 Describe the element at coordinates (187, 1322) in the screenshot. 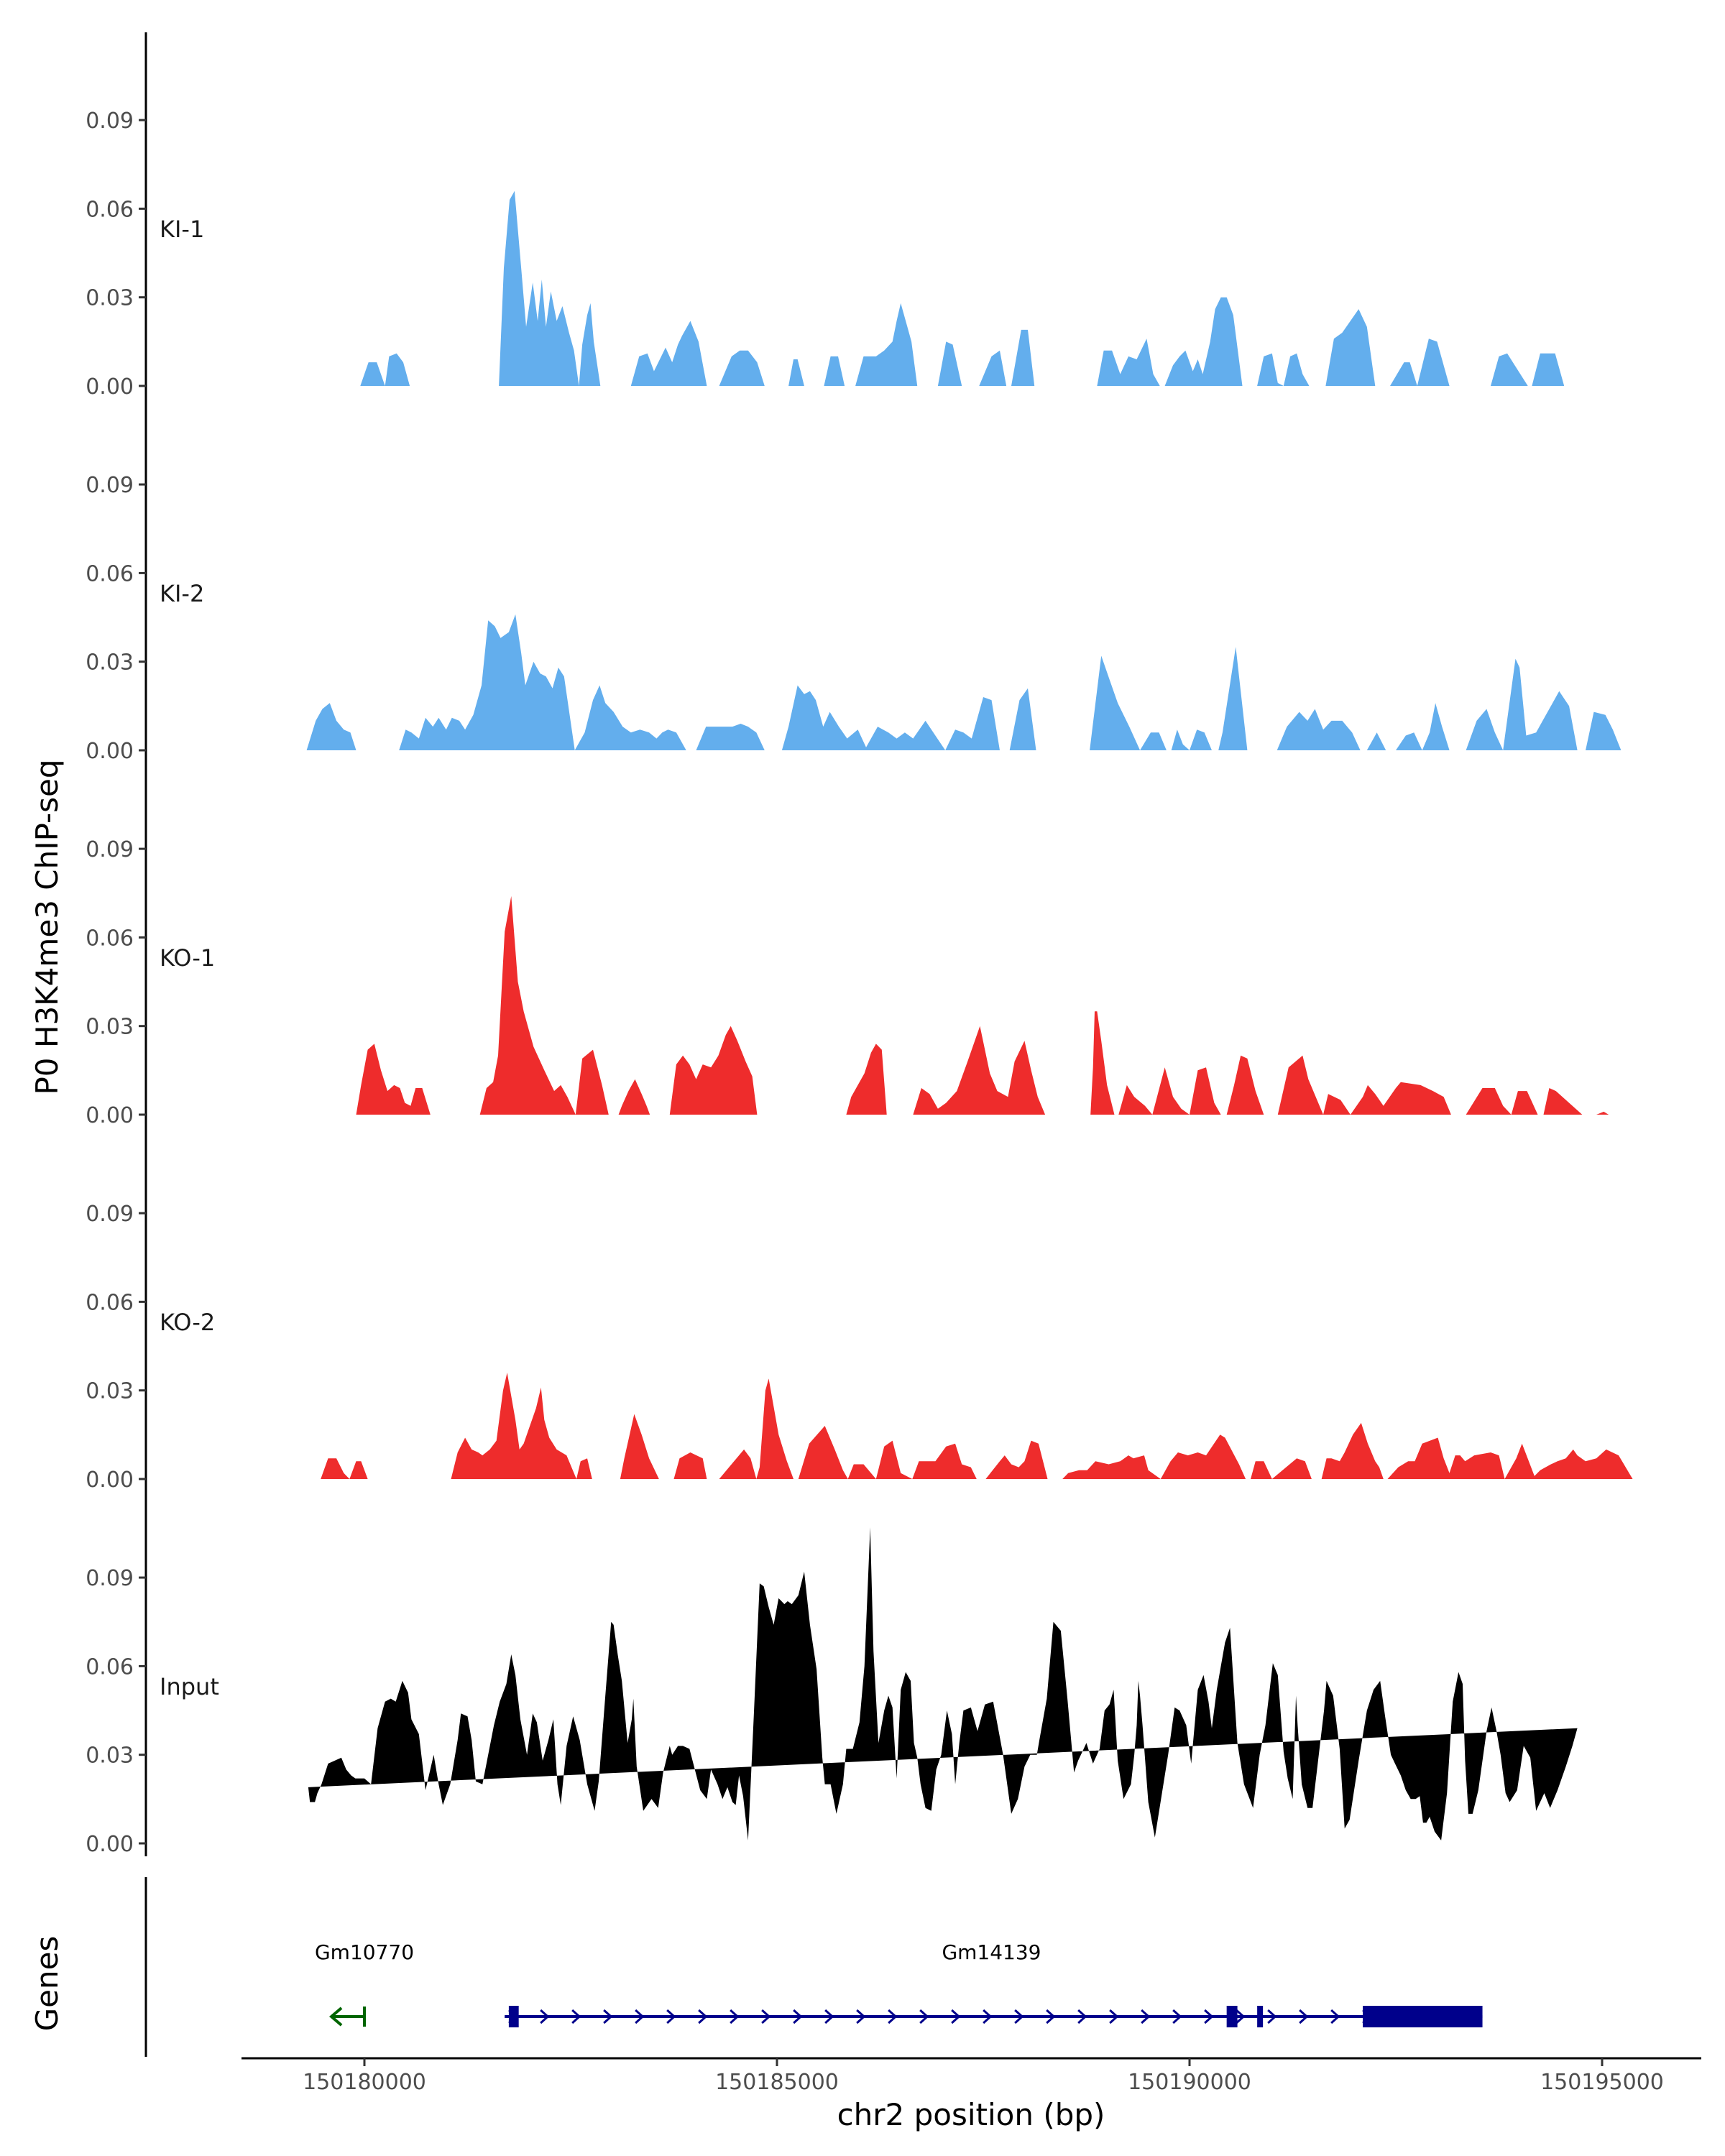

I see `track-label: KO-2` at that location.